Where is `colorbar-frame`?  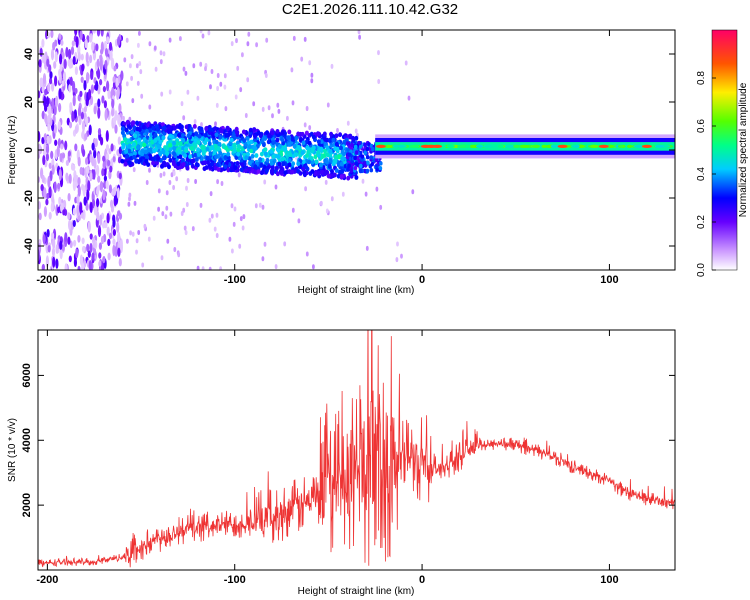
colorbar-frame is located at coordinates (724, 150).